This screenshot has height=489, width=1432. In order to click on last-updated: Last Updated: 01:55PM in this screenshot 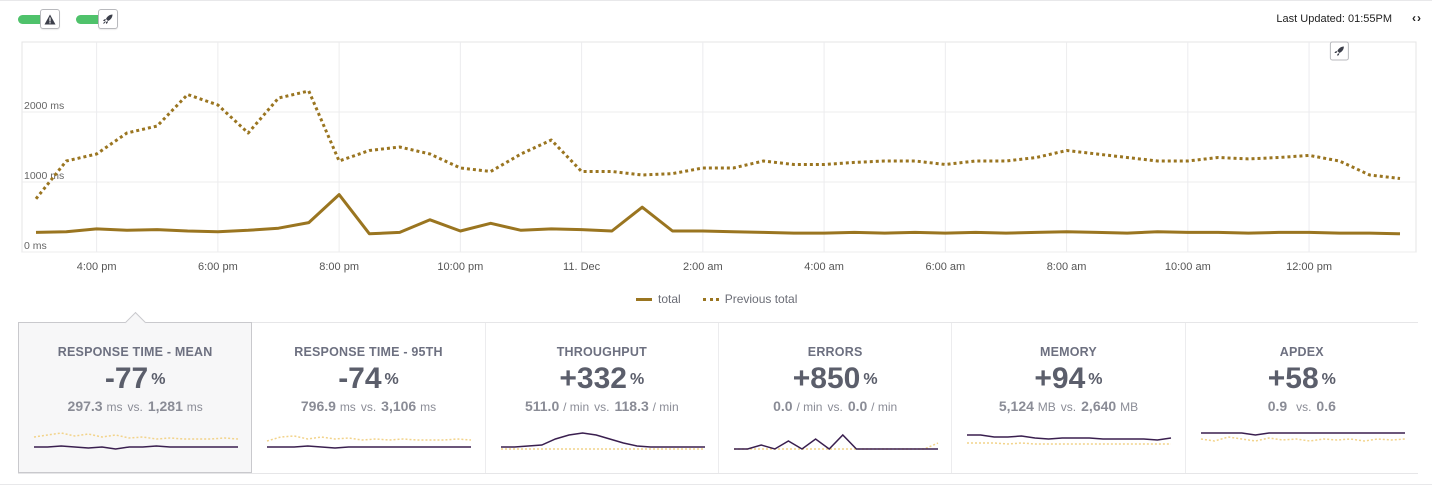, I will do `click(1334, 19)`.